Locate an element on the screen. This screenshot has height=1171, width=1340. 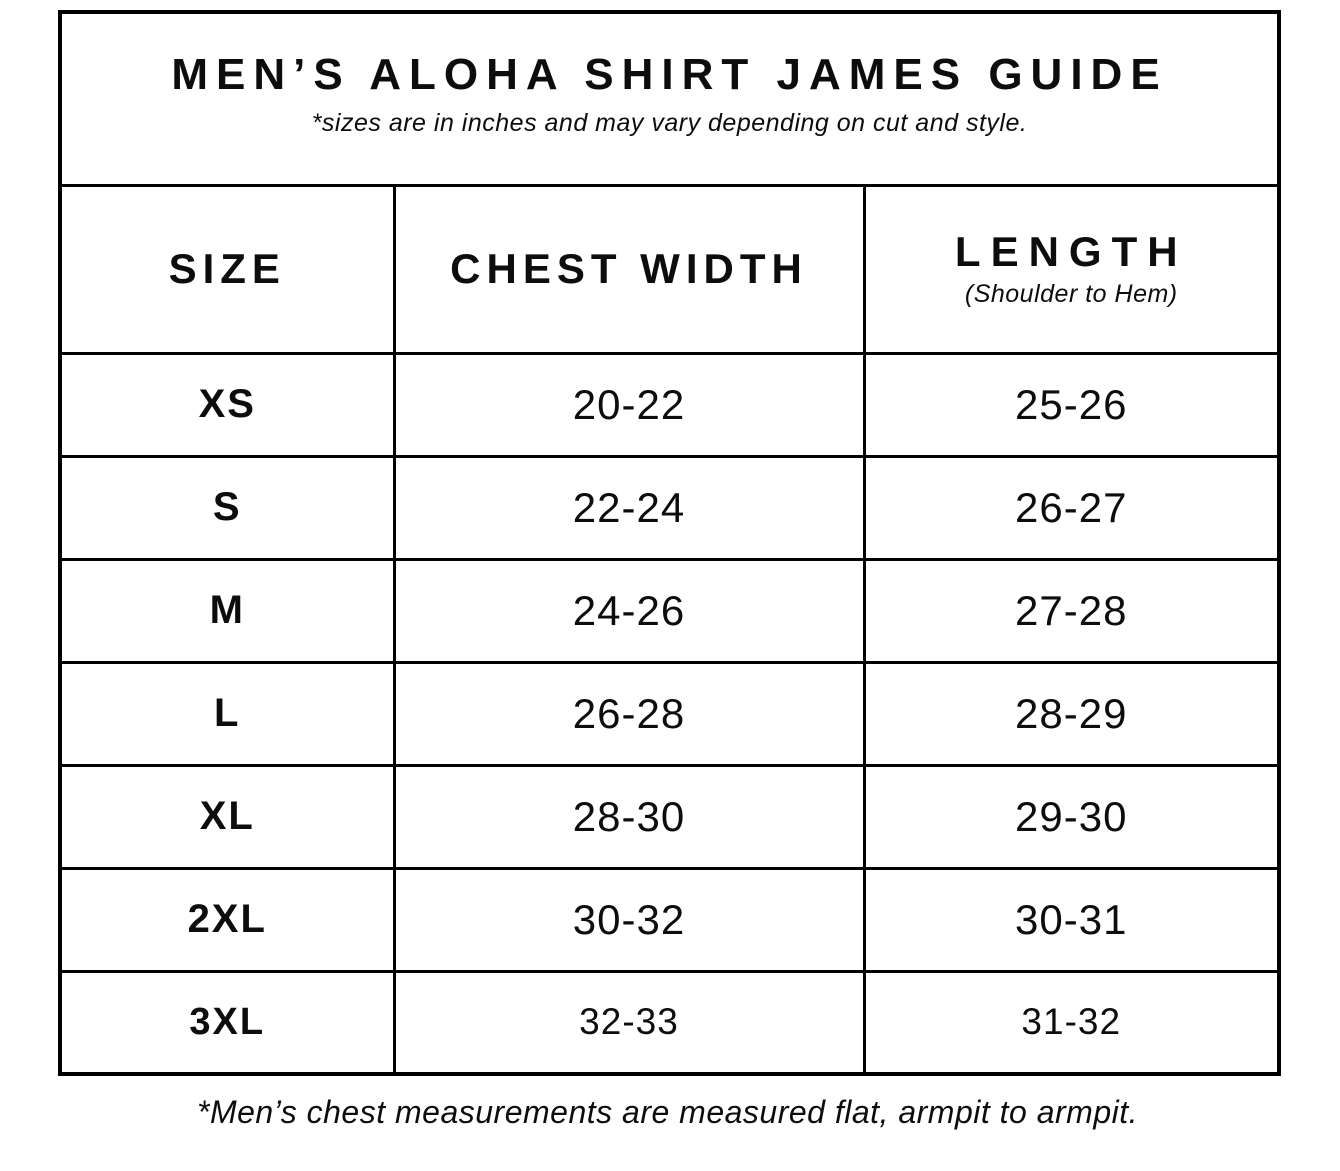
page-title: MEN’S ALOHA SHIRT JAMES GUIDE is located at coordinates (669, 75).